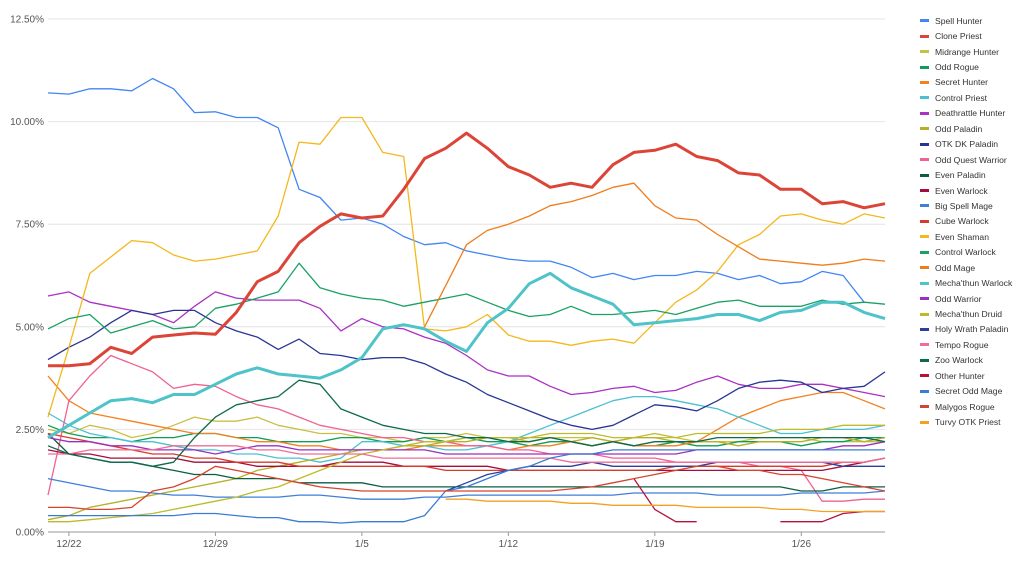 The image size is (1024, 563). What do you see at coordinates (655, 544) in the screenshot?
I see `x-tick-label: 1/19` at bounding box center [655, 544].